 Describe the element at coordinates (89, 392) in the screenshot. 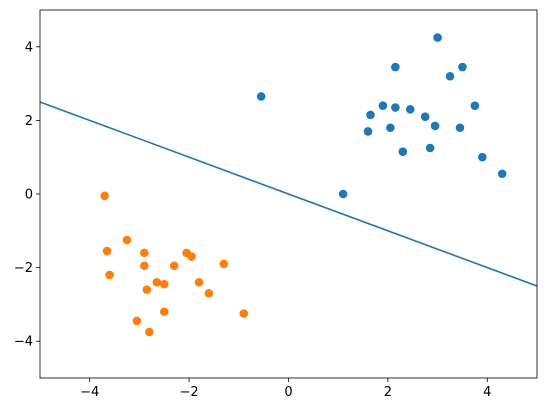

I see `x-tick-label: −4` at that location.